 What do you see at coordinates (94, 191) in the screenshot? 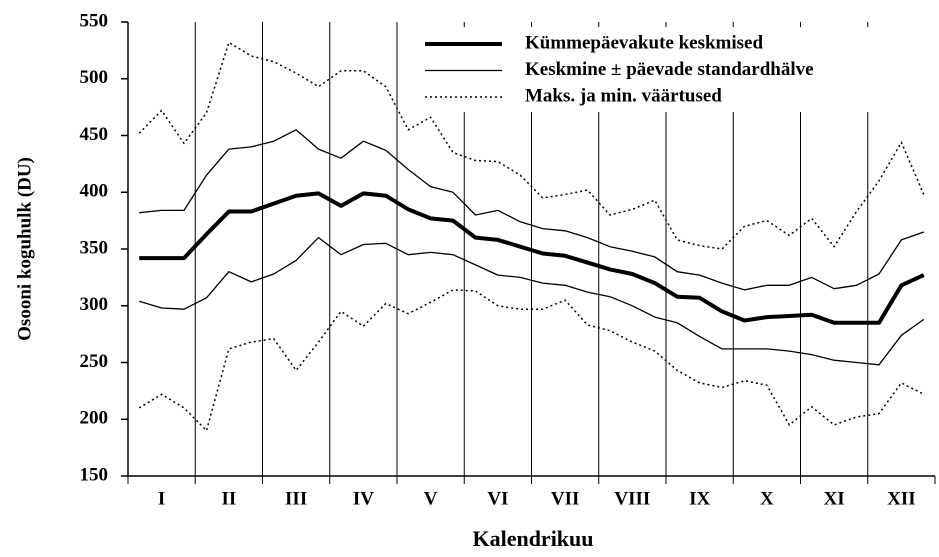
I see `y-tick-label: 400` at bounding box center [94, 191].